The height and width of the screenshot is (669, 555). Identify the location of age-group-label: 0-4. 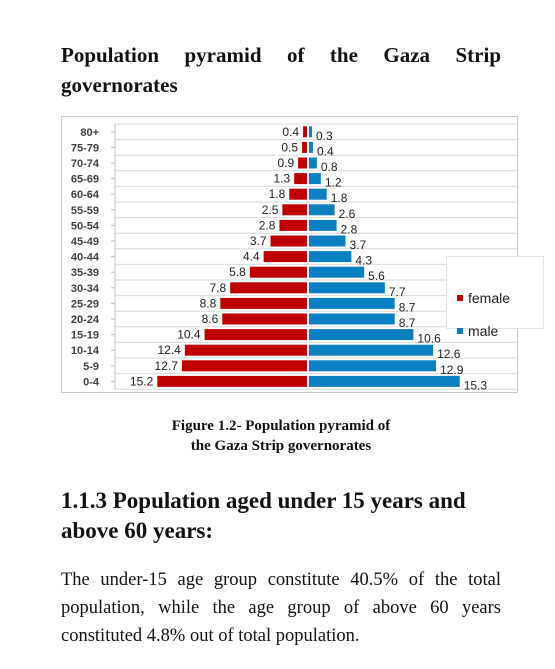
(91, 382).